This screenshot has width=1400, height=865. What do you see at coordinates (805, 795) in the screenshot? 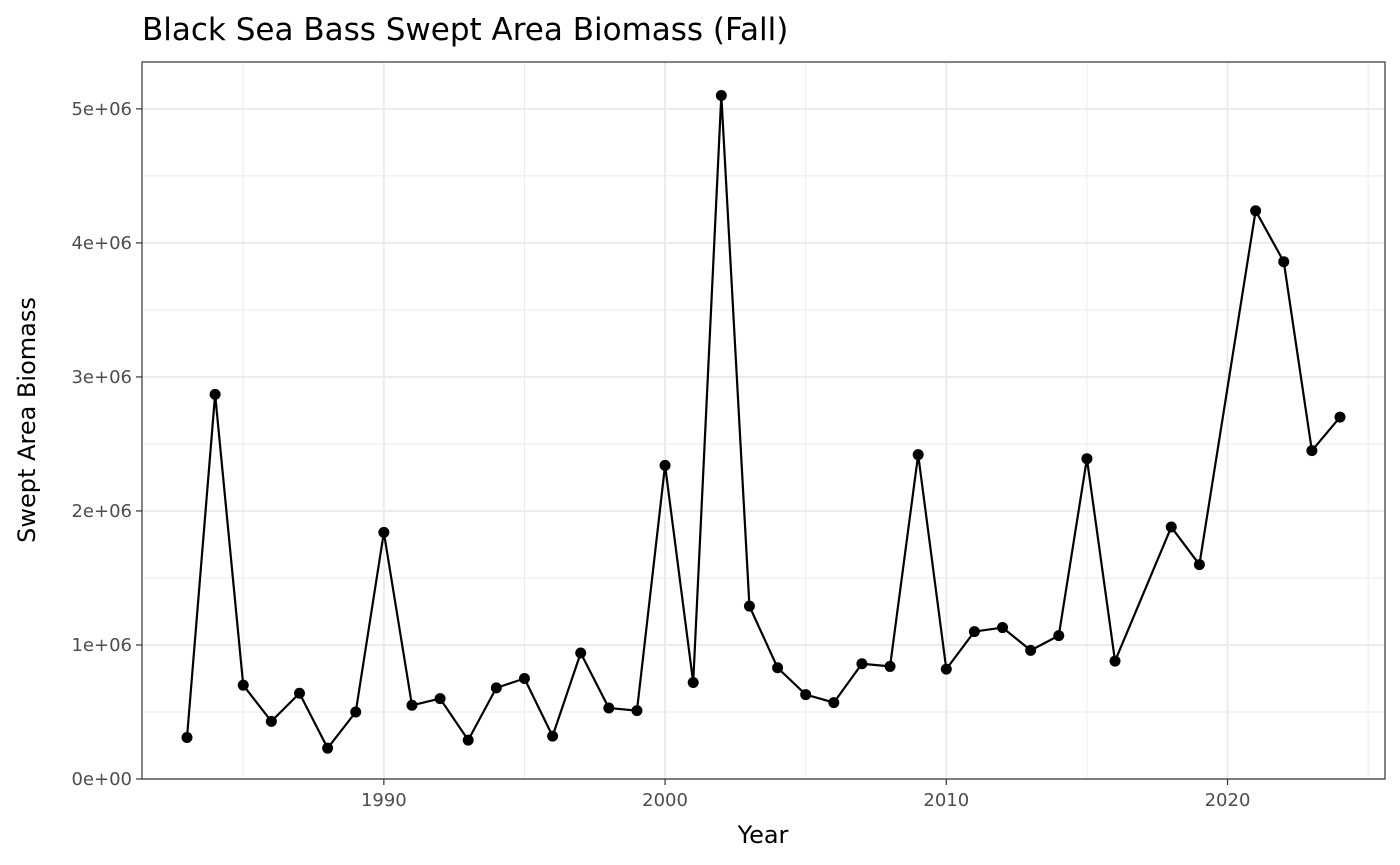
I see `x-axis: 1990 2000 2010 2020` at bounding box center [805, 795].